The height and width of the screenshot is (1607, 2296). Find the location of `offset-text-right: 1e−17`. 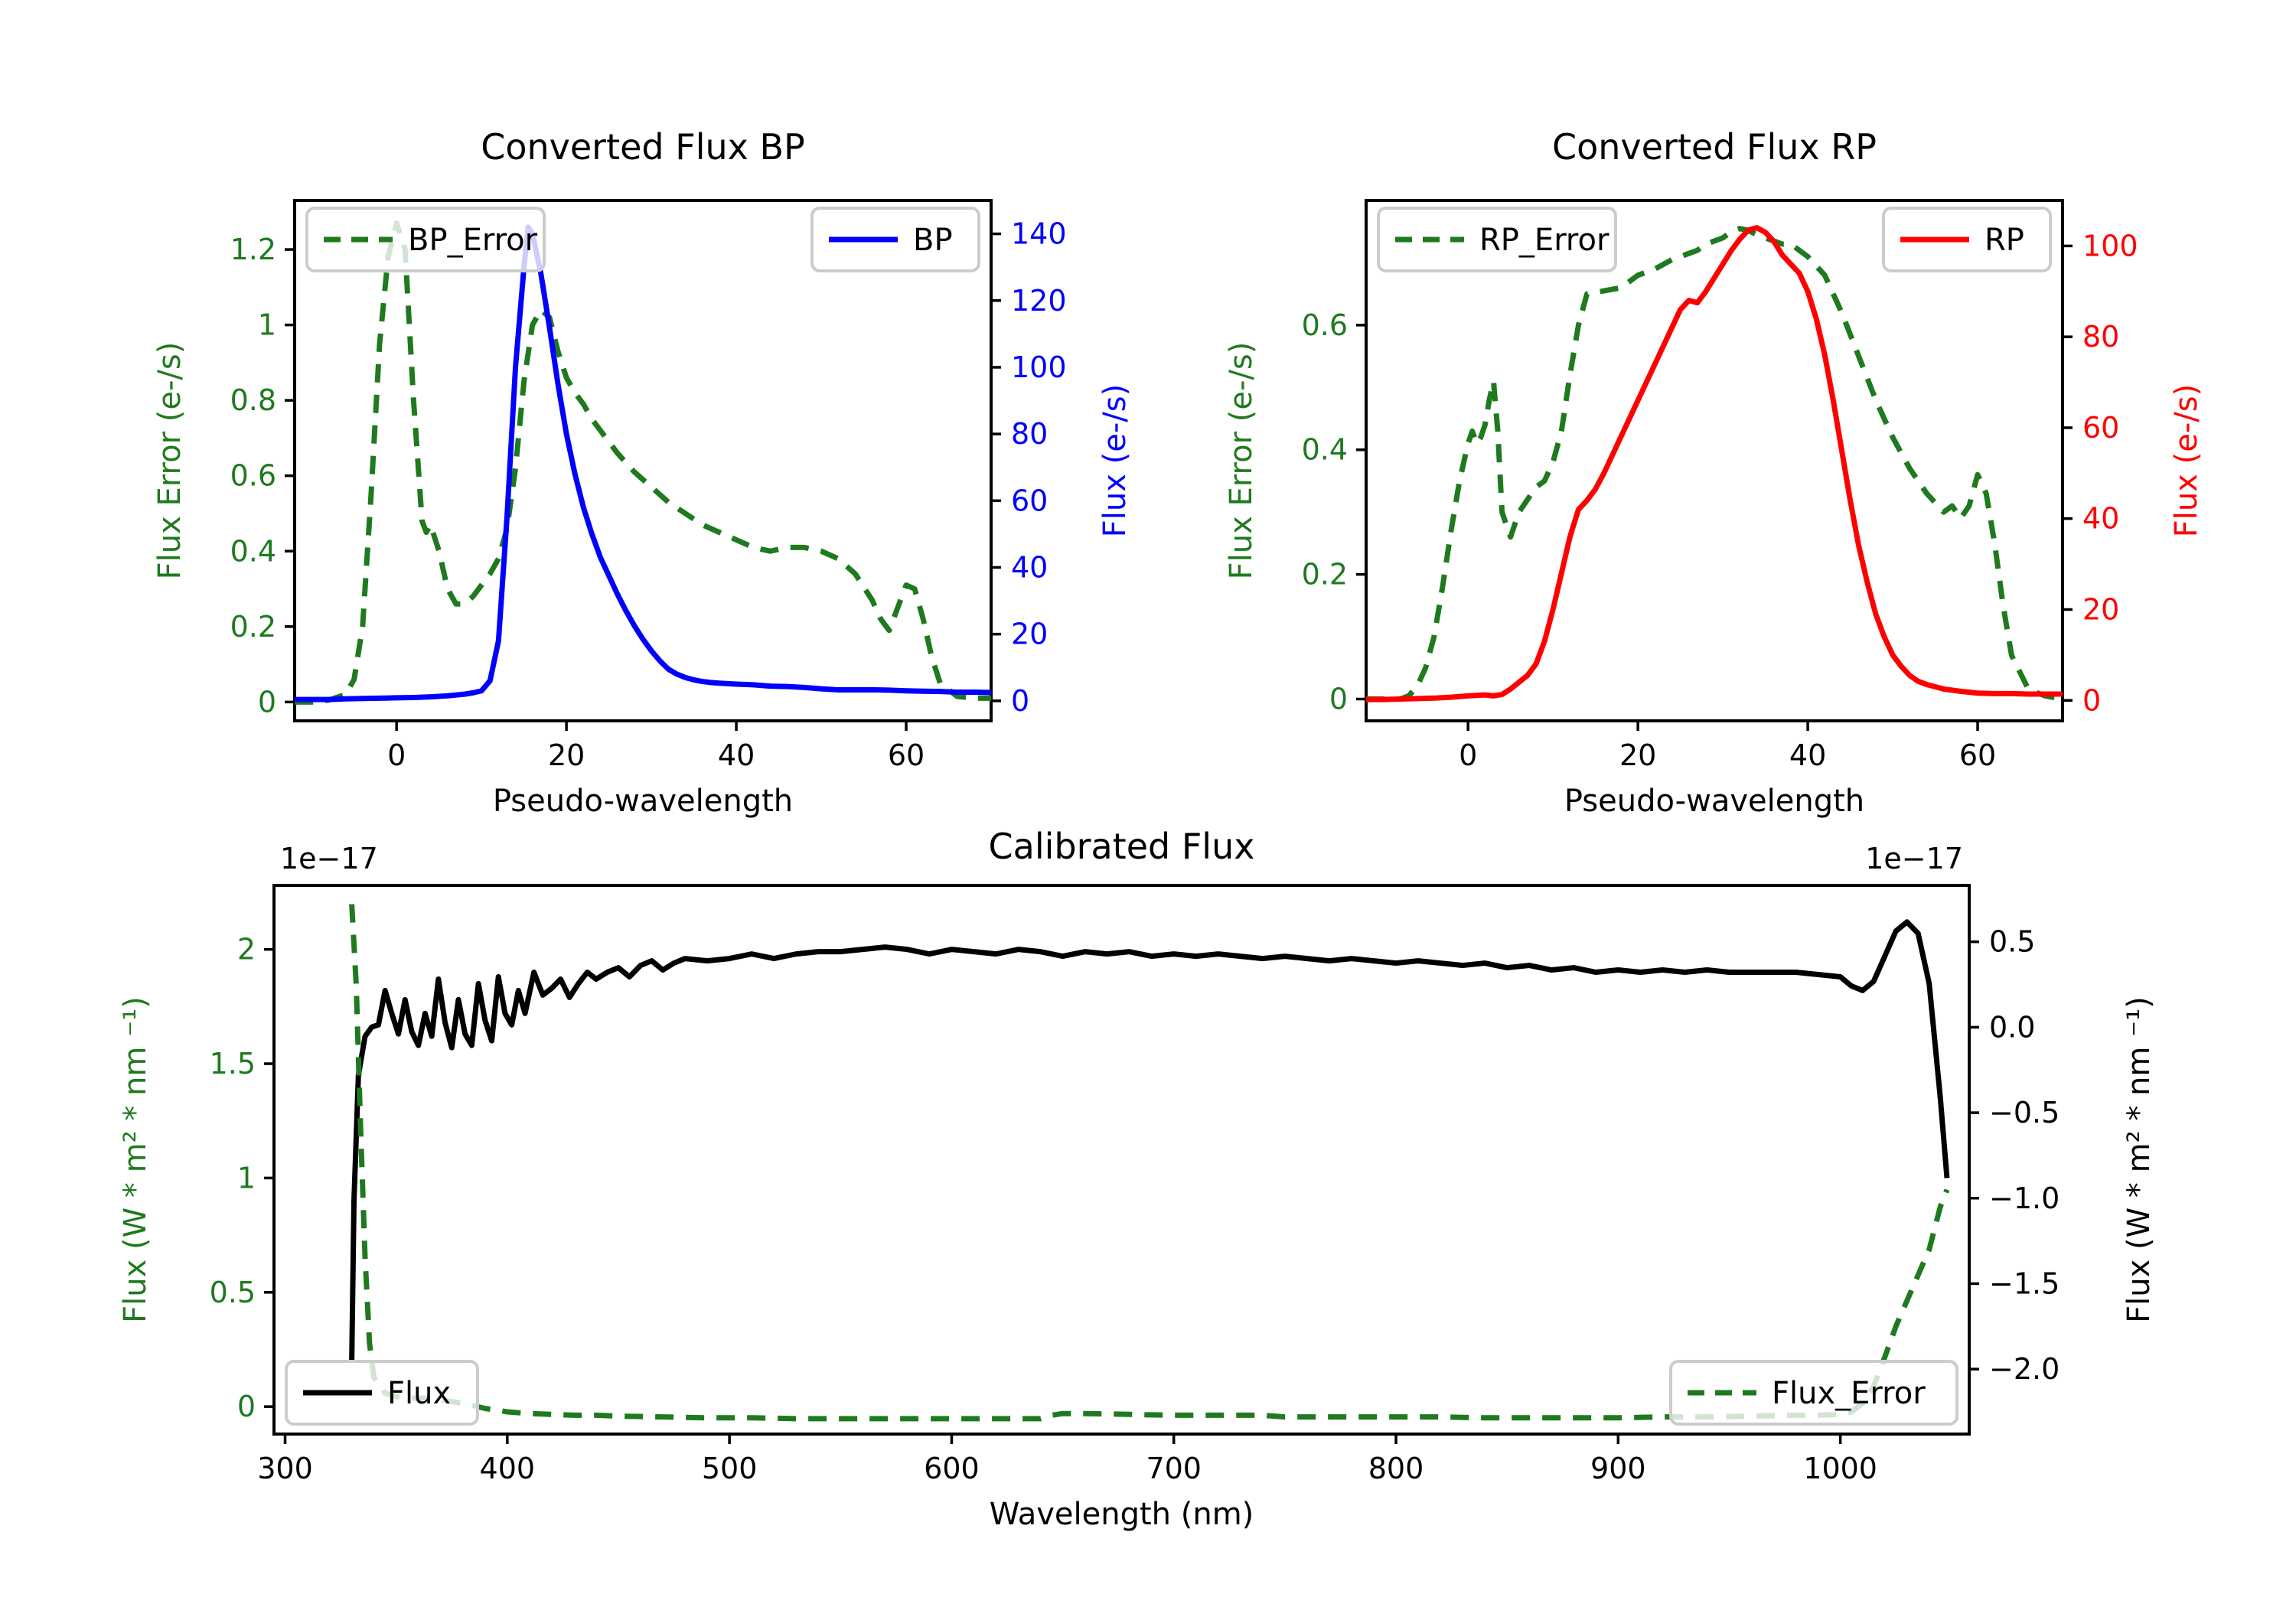

offset-text-right: 1e−17 is located at coordinates (1914, 858).